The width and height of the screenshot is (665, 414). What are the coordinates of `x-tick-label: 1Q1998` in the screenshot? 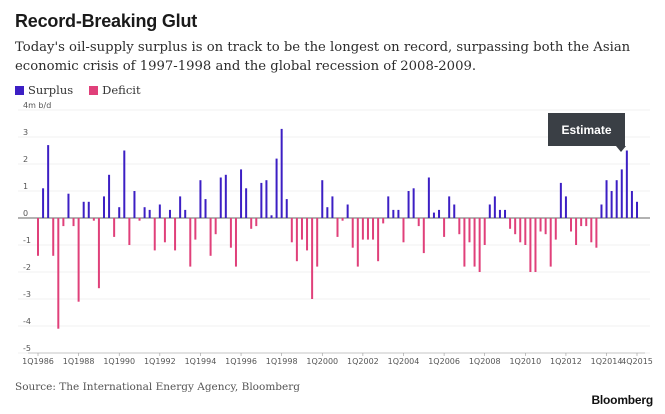 It's located at (282, 361).